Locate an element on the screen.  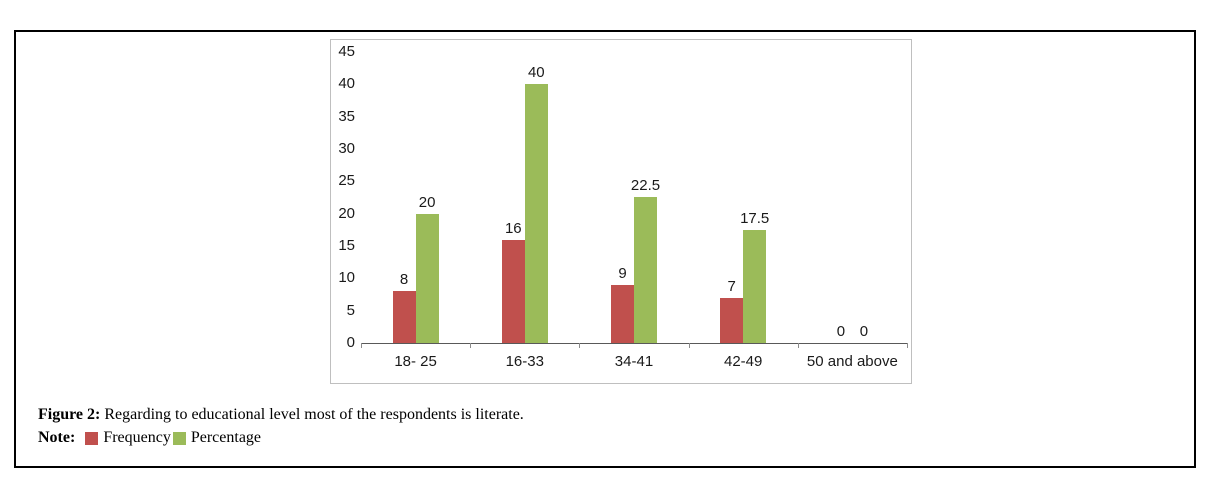
y-axis-tick-label: 15 is located at coordinates (346, 245).